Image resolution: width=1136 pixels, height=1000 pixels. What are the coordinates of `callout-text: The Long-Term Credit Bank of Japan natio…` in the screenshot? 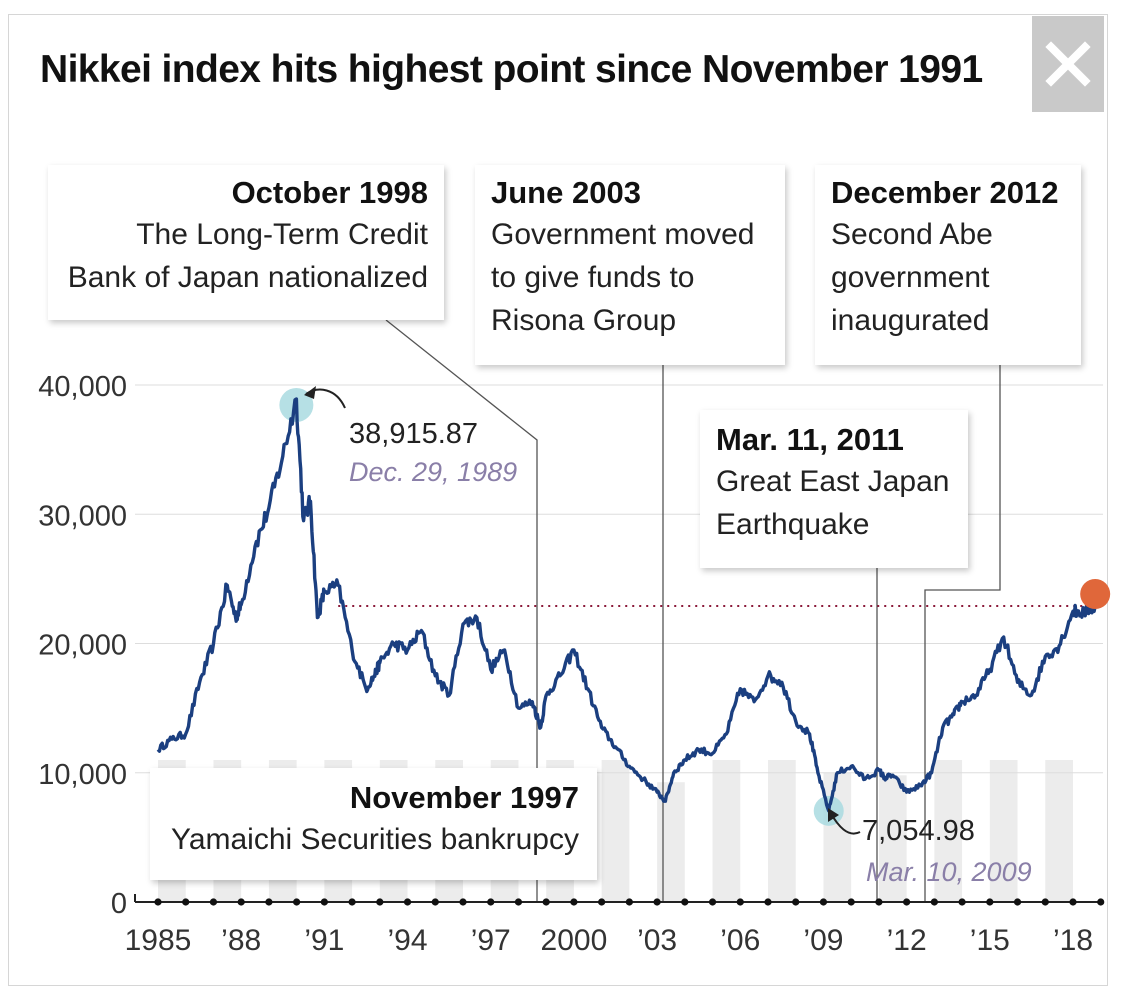 It's located at (247, 256).